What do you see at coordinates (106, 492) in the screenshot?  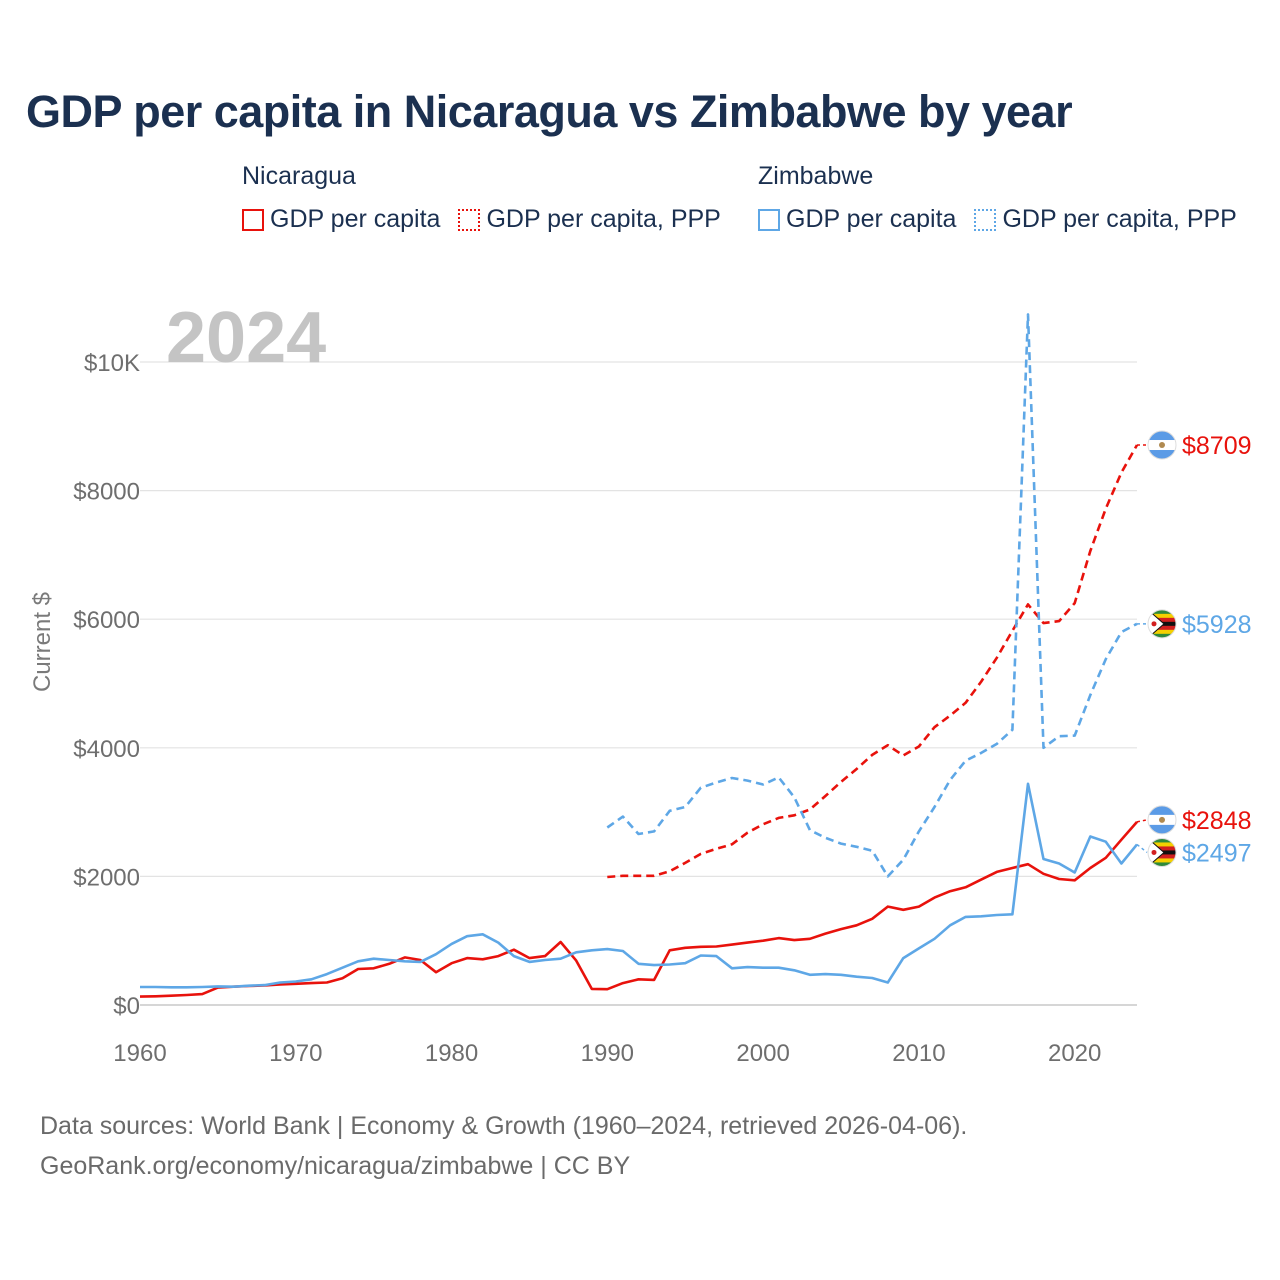 I see `y-tick-label: $8000` at bounding box center [106, 492].